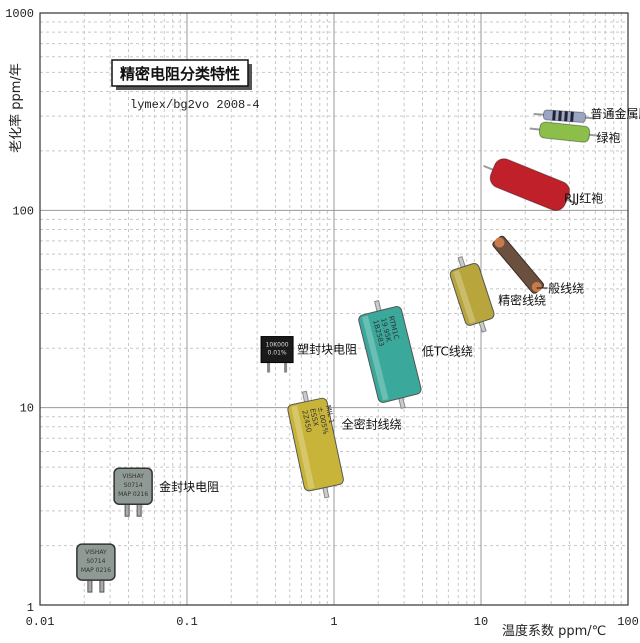  I want to click on resistor-marking: MIL 1, so click(330, 414).